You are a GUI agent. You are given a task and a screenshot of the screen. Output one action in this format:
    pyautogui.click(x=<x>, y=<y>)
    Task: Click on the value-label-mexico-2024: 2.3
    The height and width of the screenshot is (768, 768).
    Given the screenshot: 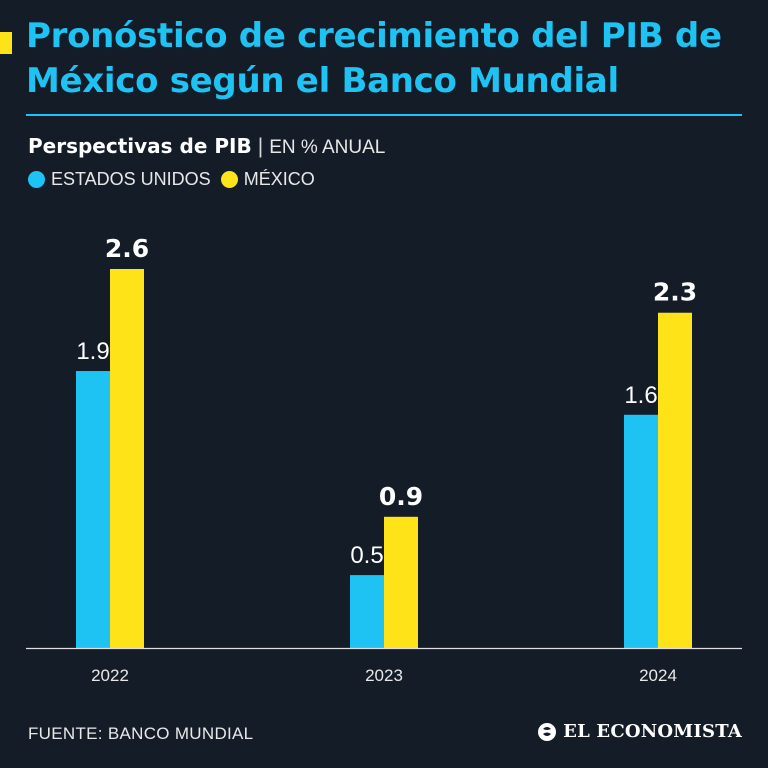 What is the action you would take?
    pyautogui.click(x=675, y=292)
    